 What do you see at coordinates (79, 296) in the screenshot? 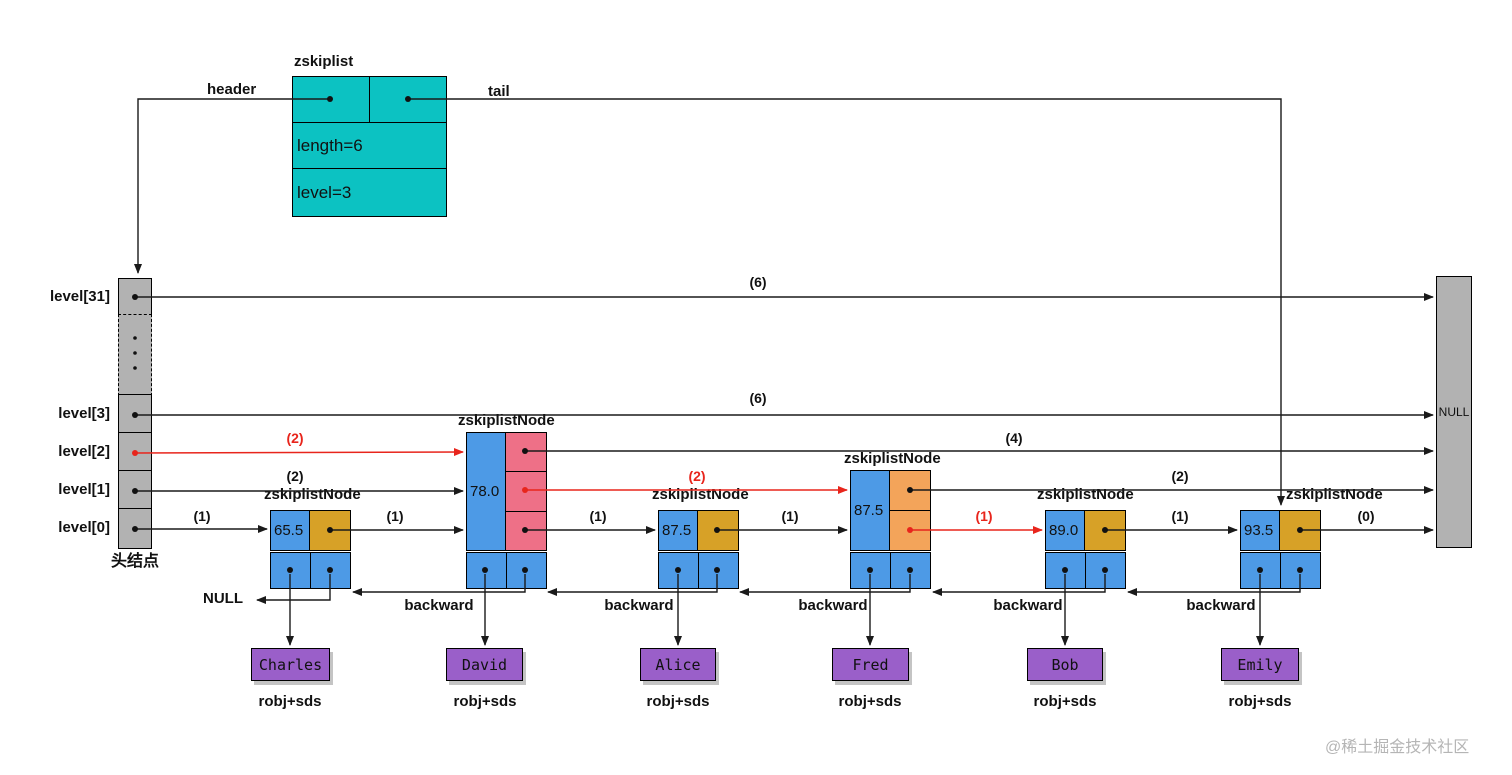
I see `header-level31-label: level[31]` at bounding box center [79, 296].